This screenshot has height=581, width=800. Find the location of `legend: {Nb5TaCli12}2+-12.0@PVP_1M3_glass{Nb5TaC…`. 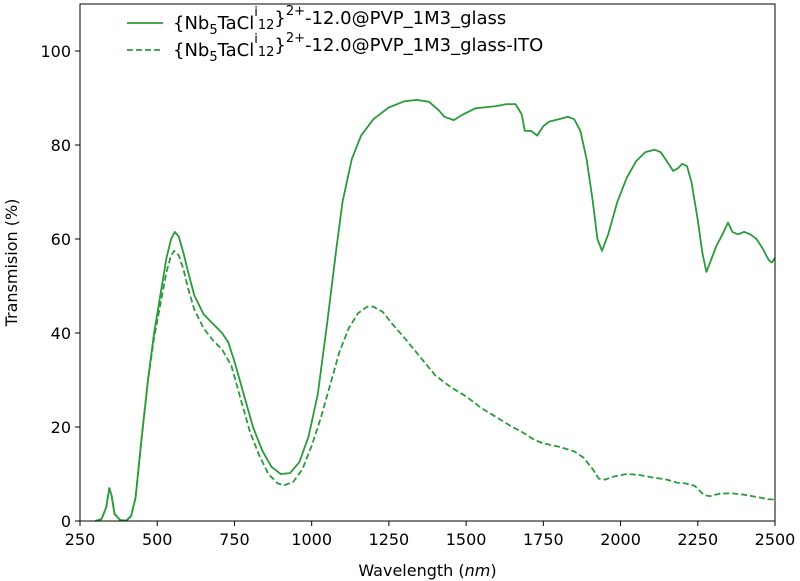

legend: {Nb5TaCli12}2+-12.0@PVP_1M3_glass{Nb5TaC… is located at coordinates (335, 34).